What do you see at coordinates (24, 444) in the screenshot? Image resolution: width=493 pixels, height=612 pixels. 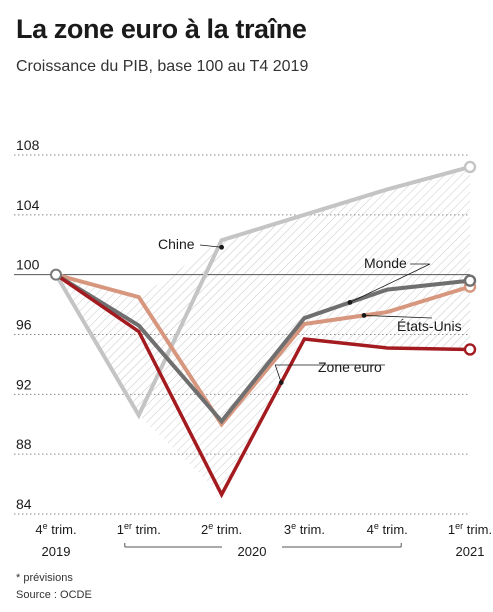 I see `y-tick-label: 88` at bounding box center [24, 444].